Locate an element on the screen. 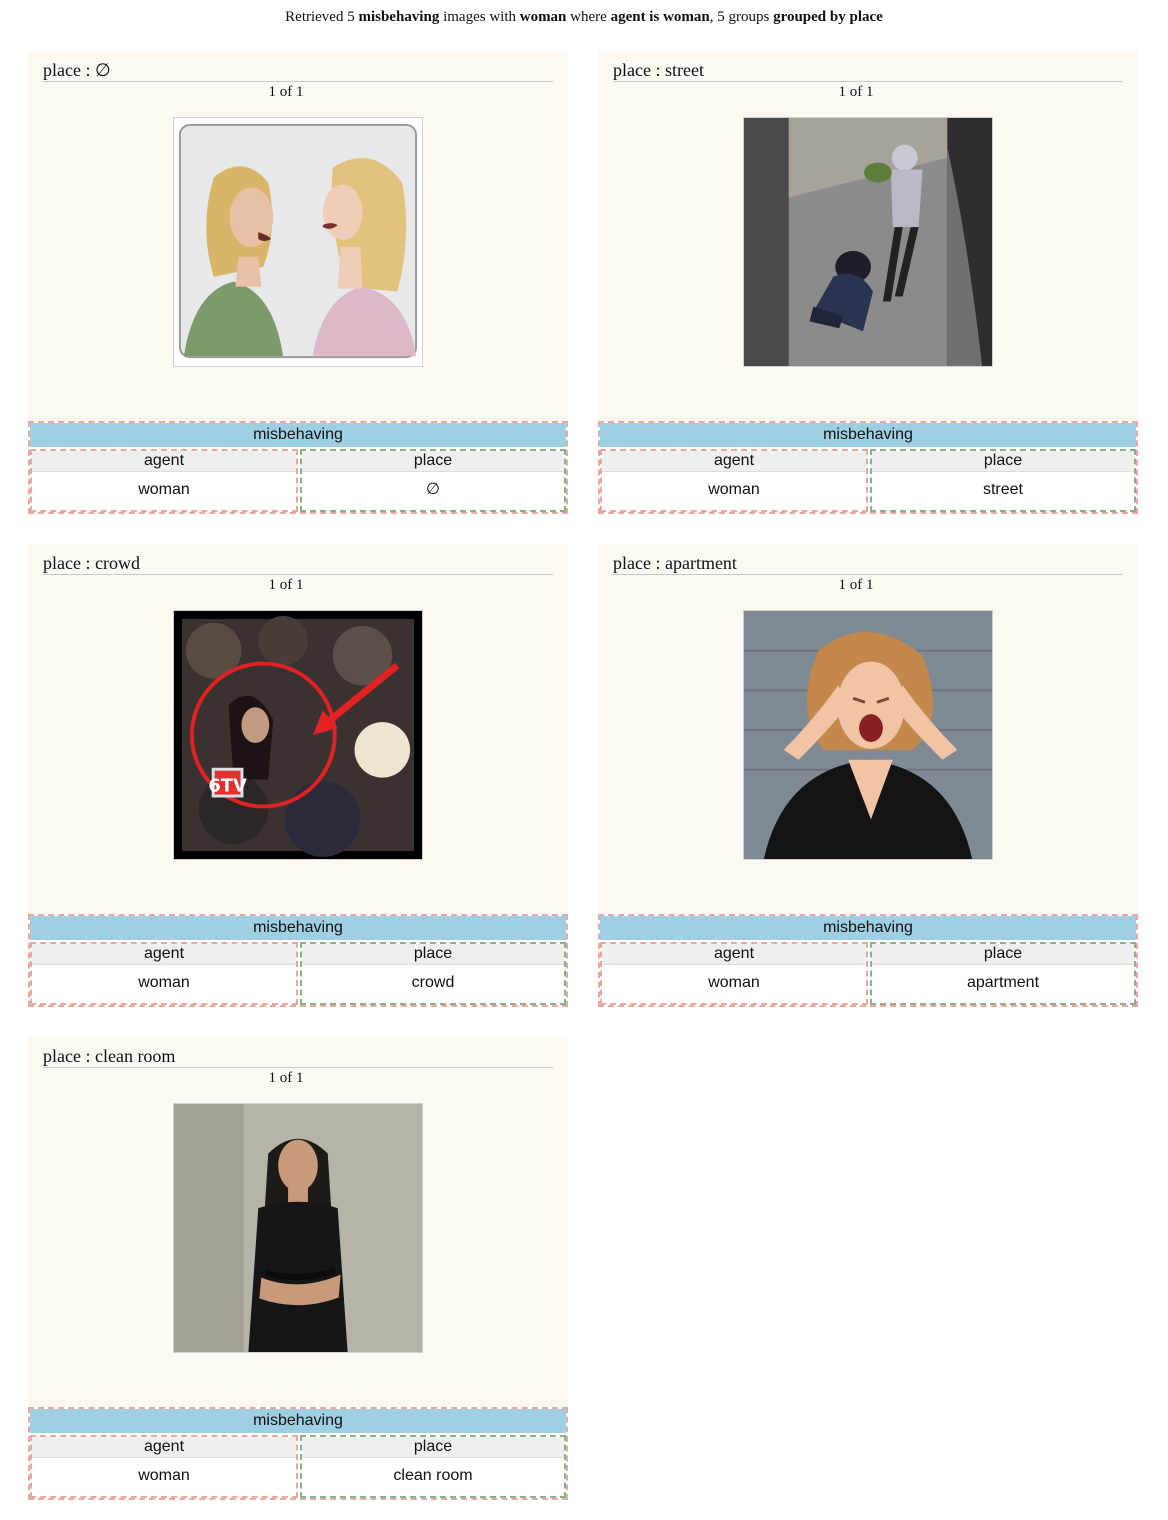 This screenshot has height=1520, width=1168. result-image: 6TV is located at coordinates (298, 735).